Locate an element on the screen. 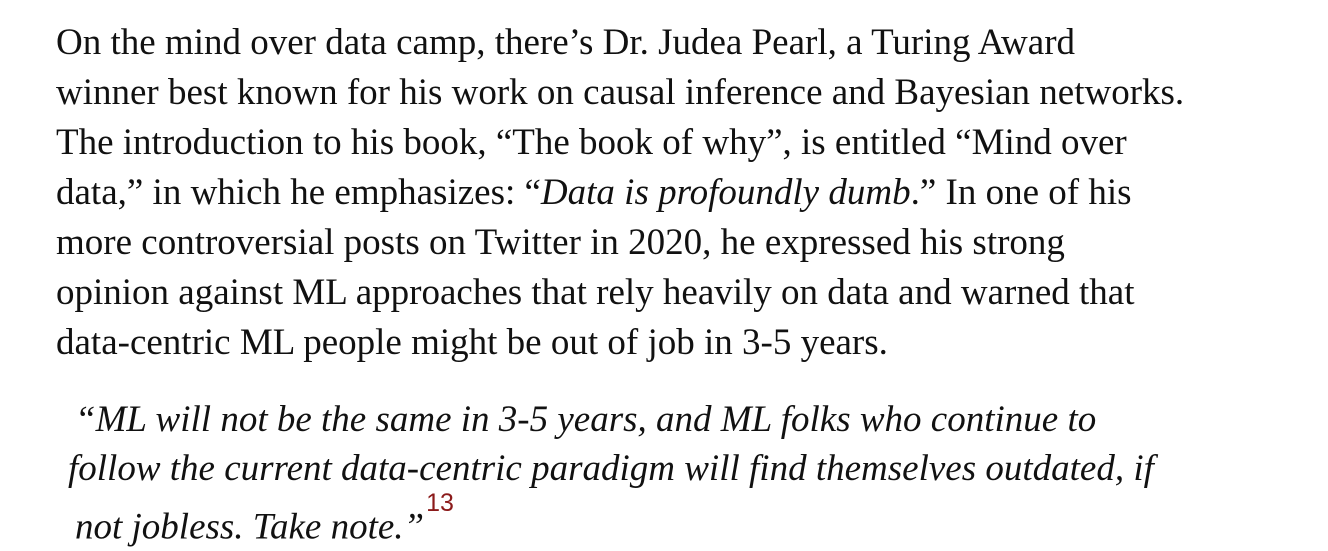 Image resolution: width=1328 pixels, height=551 pixels. footnote-reference-link: 13 is located at coordinates (440, 503).